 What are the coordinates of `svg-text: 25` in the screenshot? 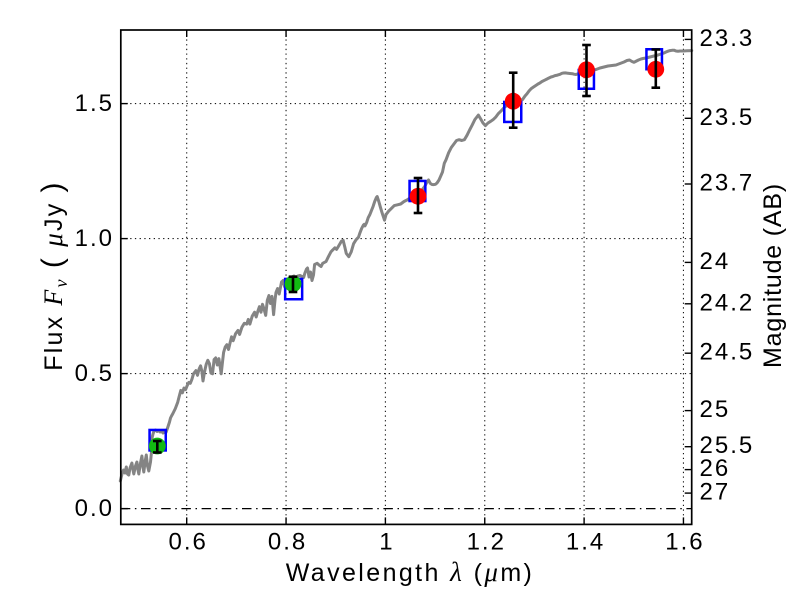 It's located at (715, 409).